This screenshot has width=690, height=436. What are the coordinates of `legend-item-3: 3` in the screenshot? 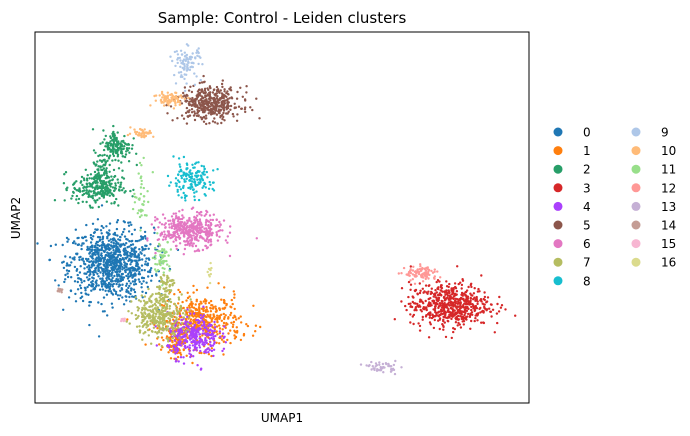 It's located at (572, 188).